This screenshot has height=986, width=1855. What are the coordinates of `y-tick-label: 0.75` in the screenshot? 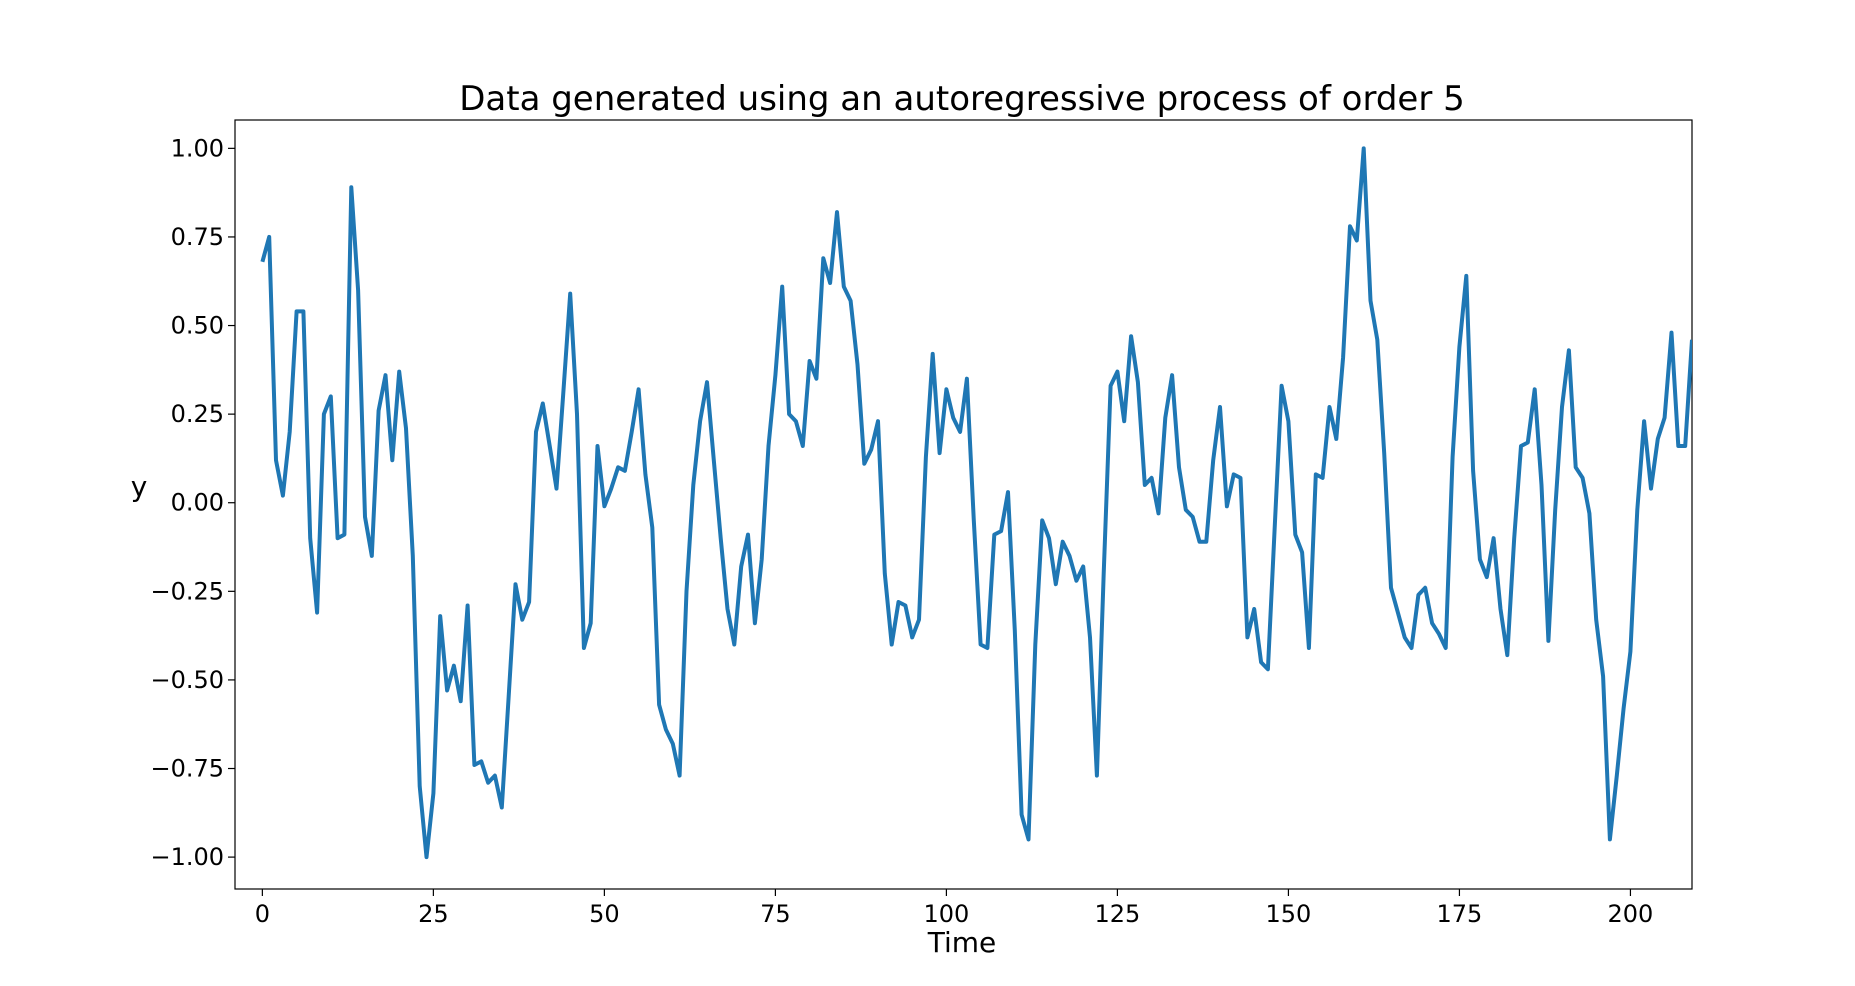 It's located at (197, 237).